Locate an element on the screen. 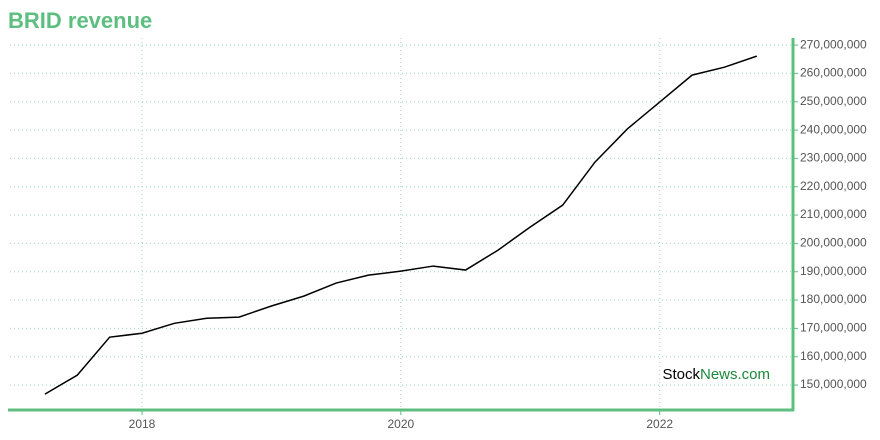  y-tick-label: 180,000,000 is located at coordinates (833, 299).